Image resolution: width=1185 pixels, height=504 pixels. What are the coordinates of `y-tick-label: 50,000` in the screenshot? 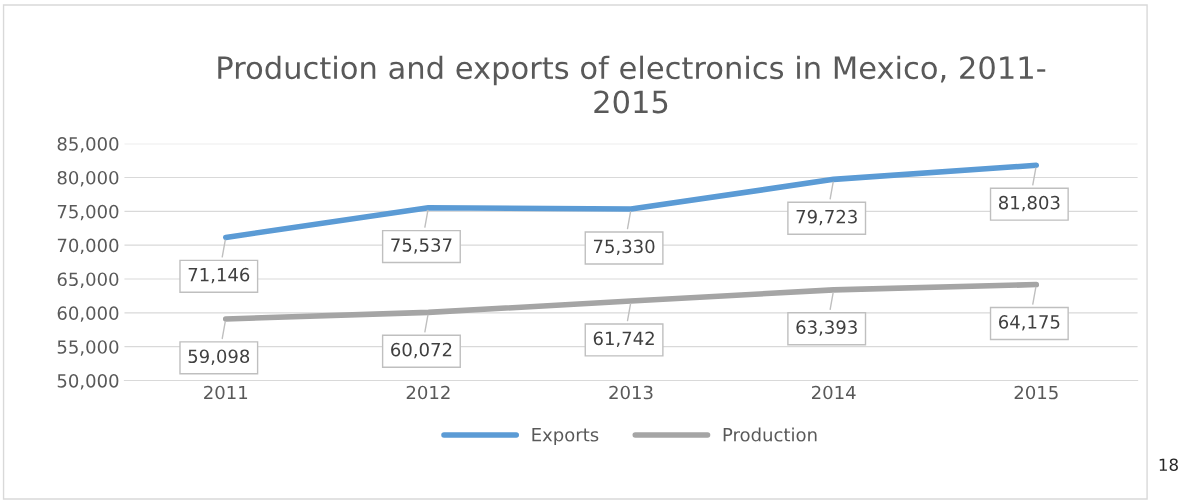 It's located at (88, 381).